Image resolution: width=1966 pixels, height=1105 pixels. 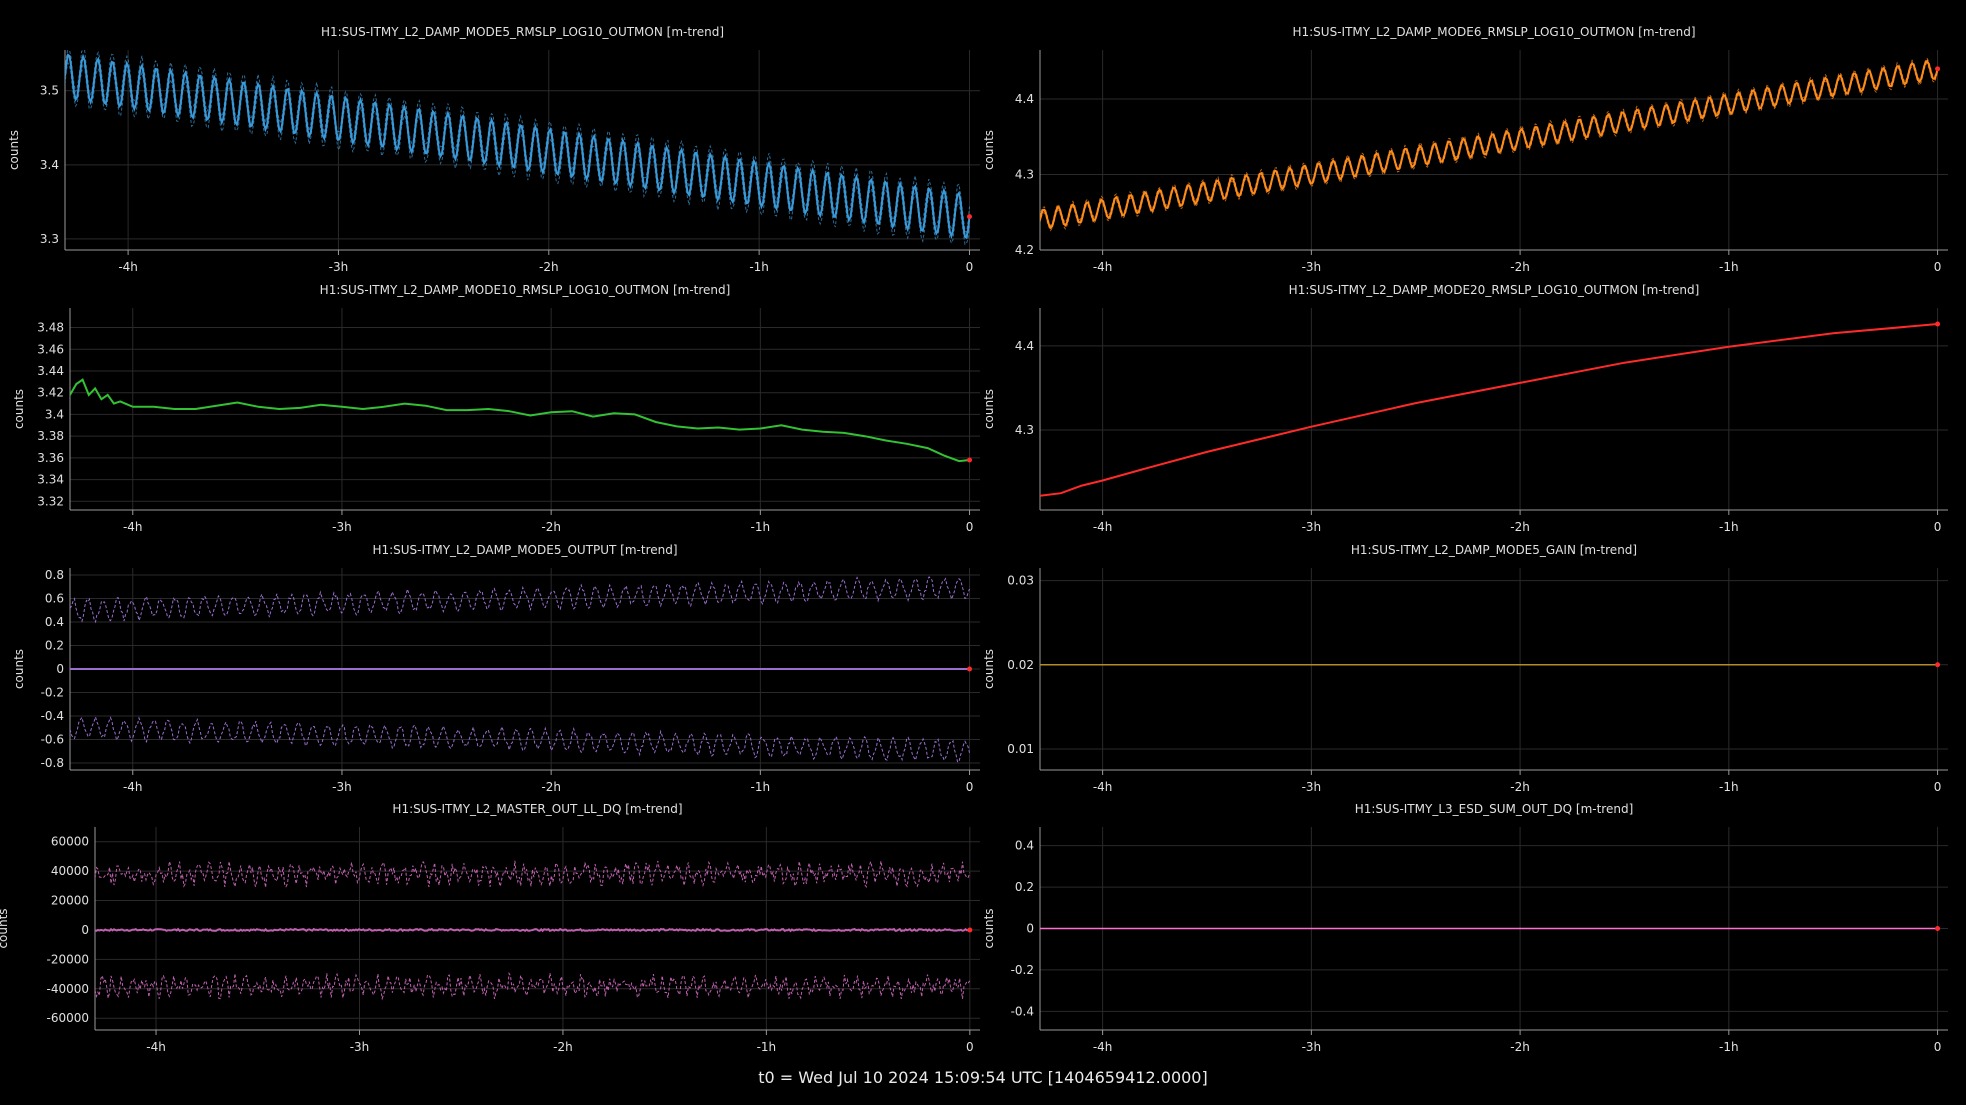 What do you see at coordinates (1494, 550) in the screenshot?
I see `chart-title: H1:SUS-ITMY_L2_DAMP_MODE5_GAIN [m-trend]` at bounding box center [1494, 550].